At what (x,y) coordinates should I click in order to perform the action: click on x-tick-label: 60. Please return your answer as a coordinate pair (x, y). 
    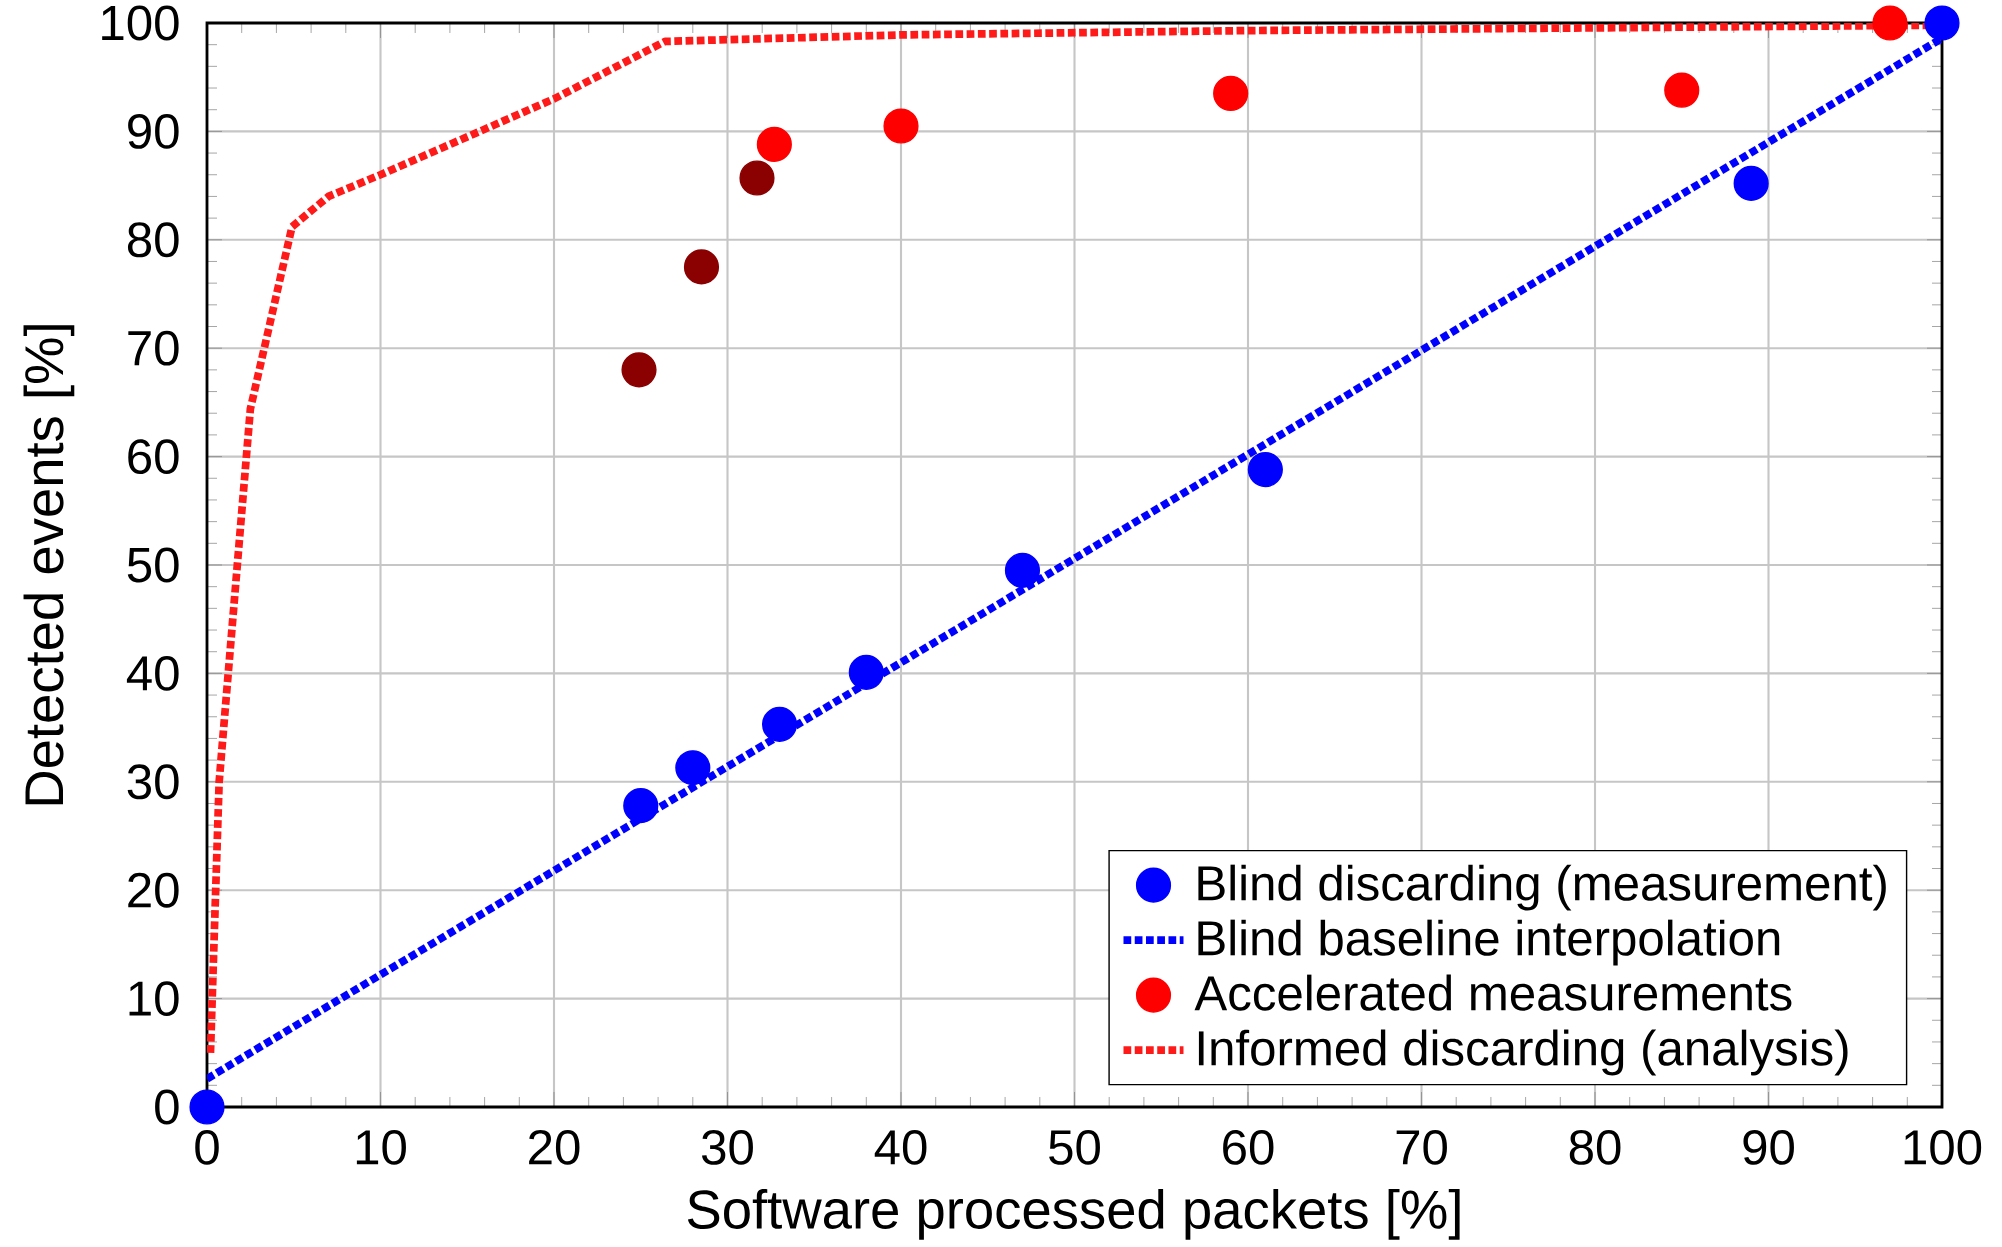
    Looking at the image, I should click on (1248, 1147).